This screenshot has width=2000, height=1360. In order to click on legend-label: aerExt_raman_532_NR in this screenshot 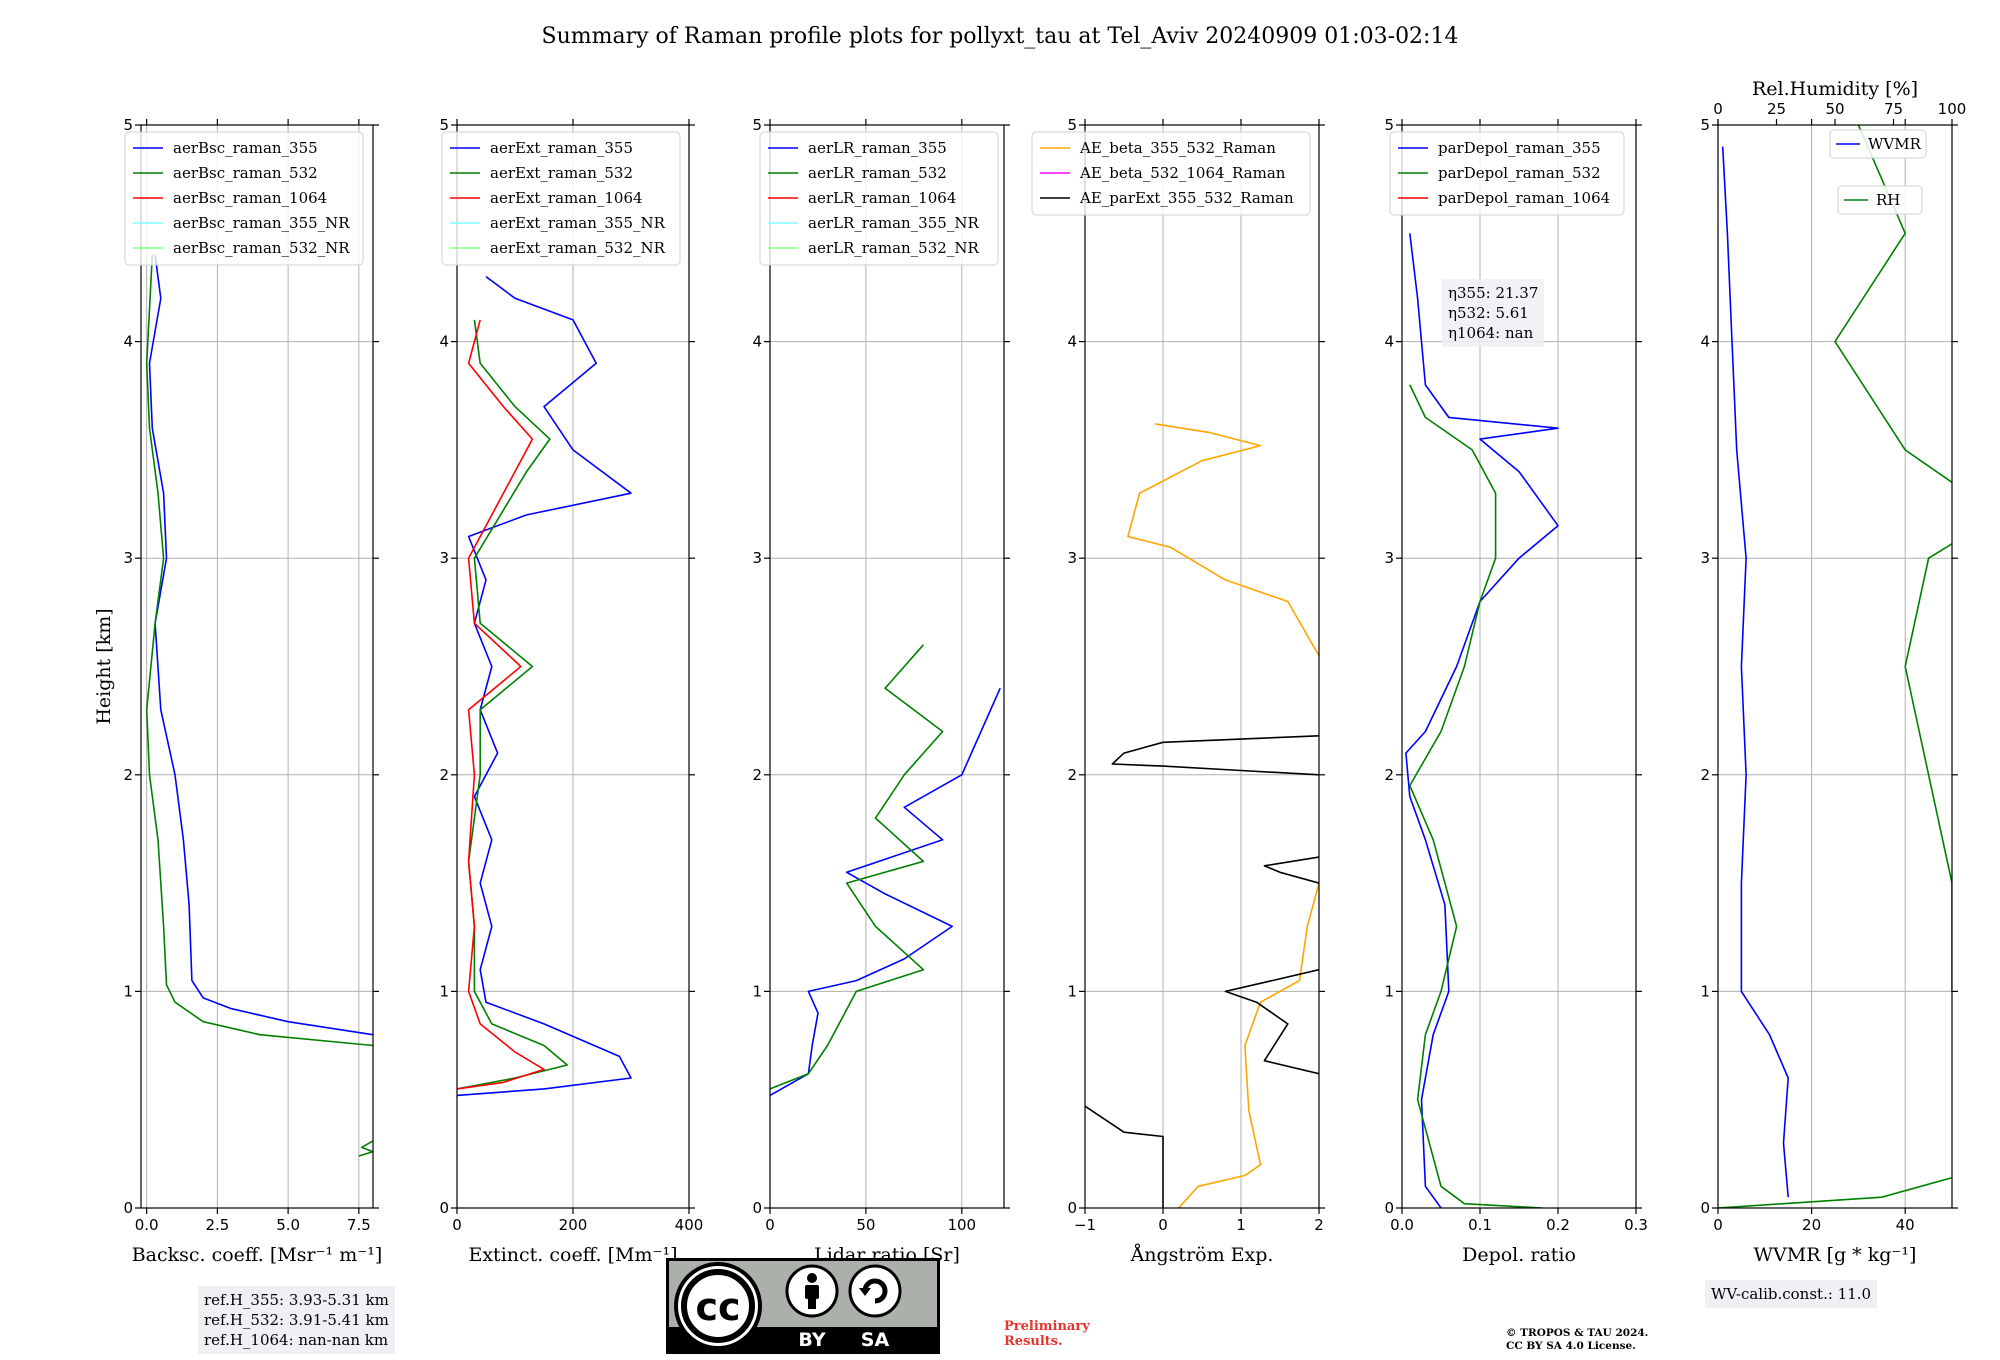, I will do `click(578, 248)`.